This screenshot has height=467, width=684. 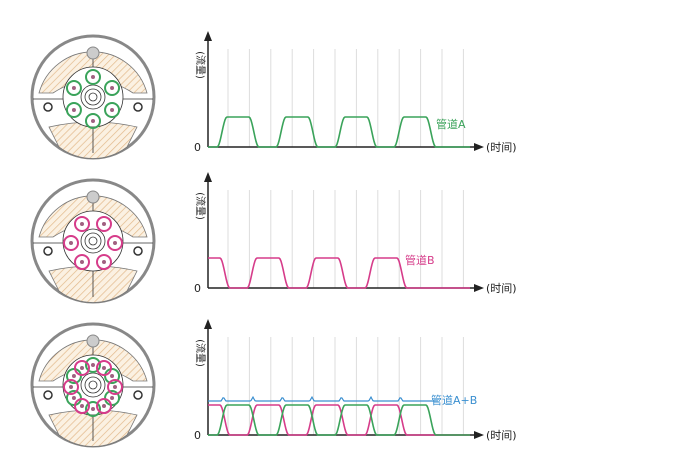 I want to click on series-label: 管道B, so click(x=420, y=260).